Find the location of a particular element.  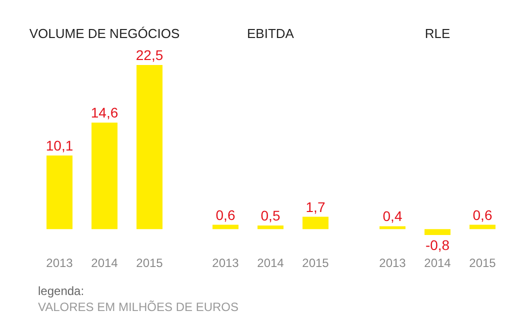

data-label: 14,6 is located at coordinates (104, 112).